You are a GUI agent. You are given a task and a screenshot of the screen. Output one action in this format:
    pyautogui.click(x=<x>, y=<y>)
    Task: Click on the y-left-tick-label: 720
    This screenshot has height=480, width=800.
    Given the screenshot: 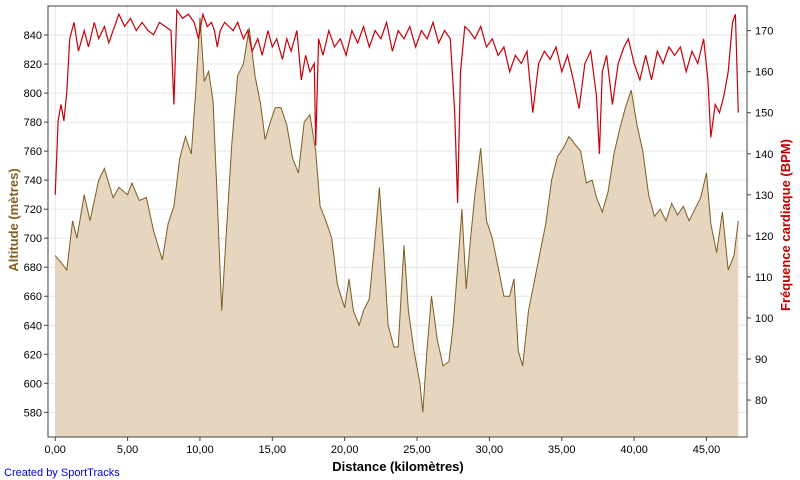 What is the action you would take?
    pyautogui.click(x=33, y=210)
    